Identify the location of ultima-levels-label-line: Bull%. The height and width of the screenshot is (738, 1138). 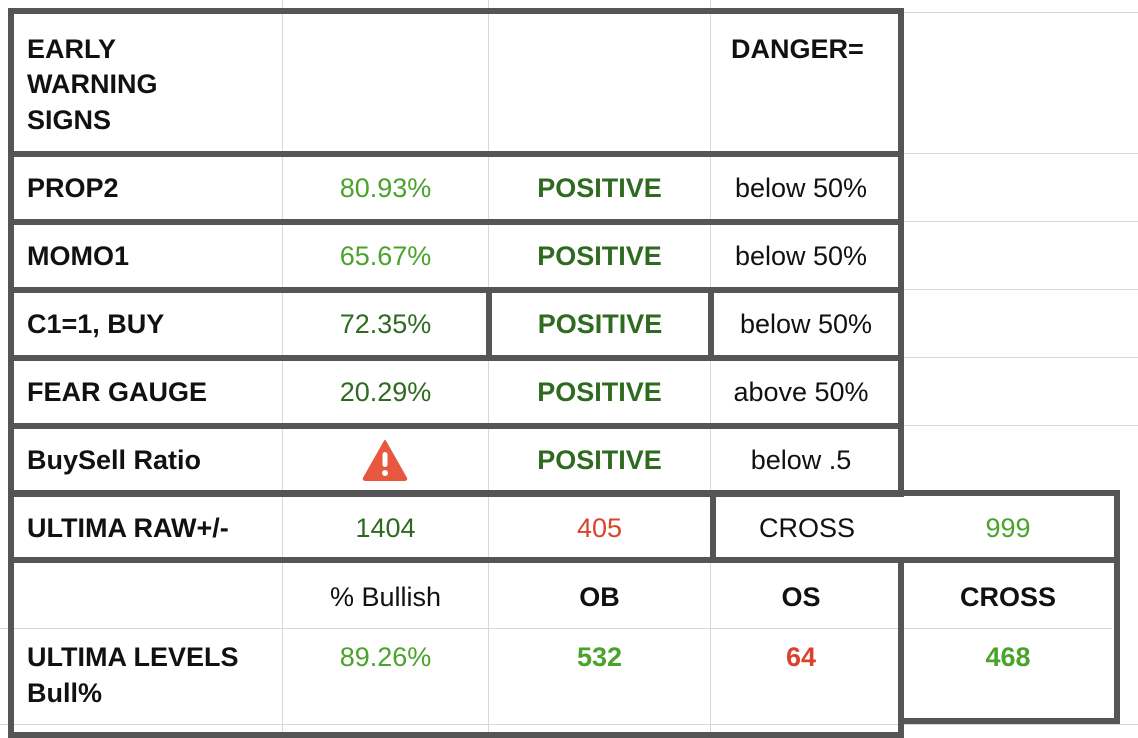
(65, 693).